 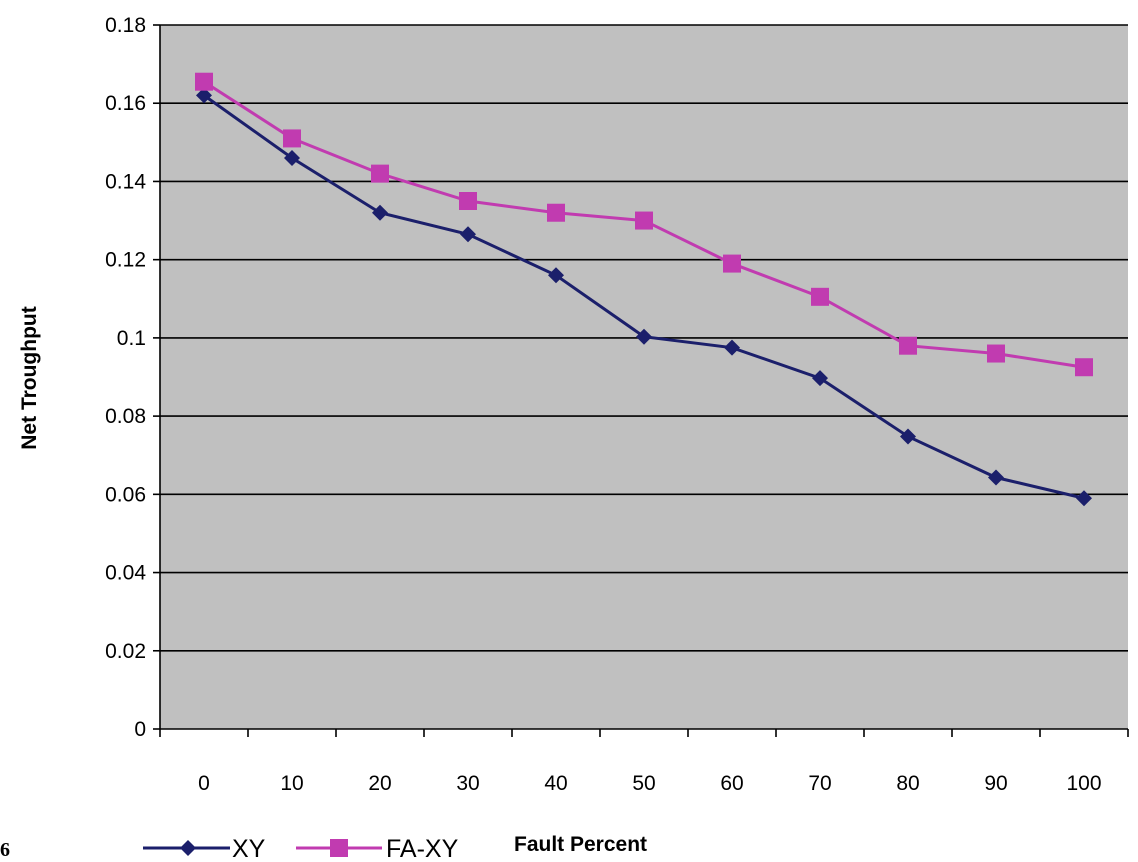 What do you see at coordinates (422, 848) in the screenshot?
I see `legend-label-fa-xy: FA-XY` at bounding box center [422, 848].